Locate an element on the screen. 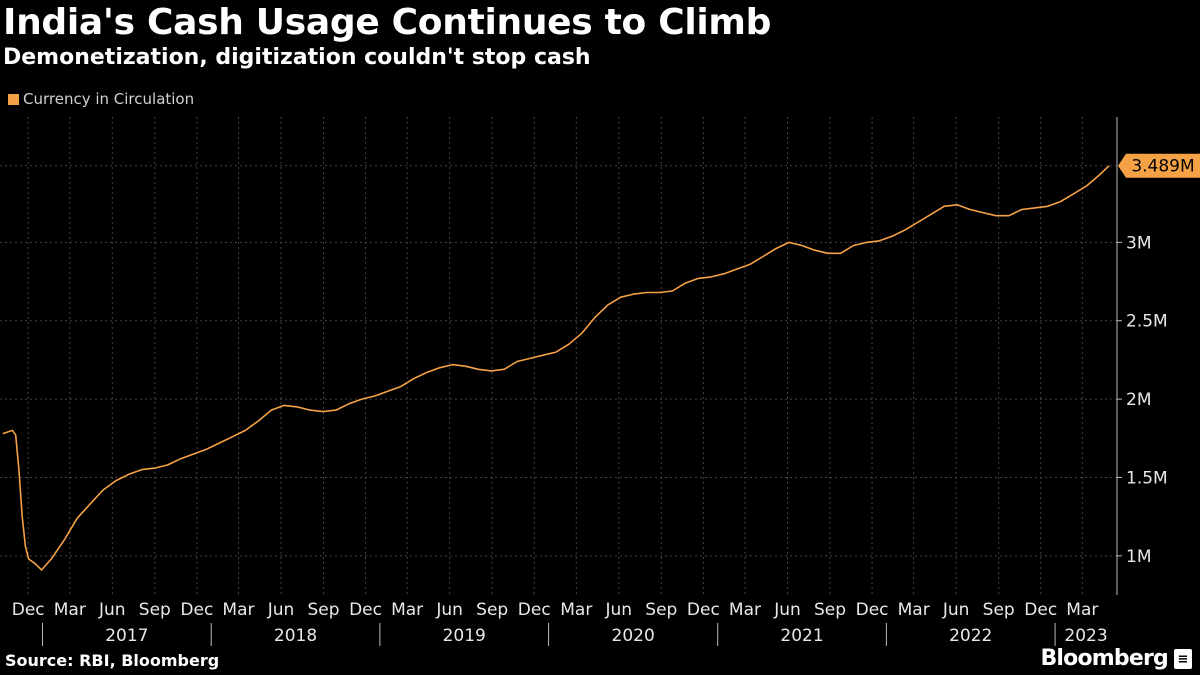 The image size is (1200, 675). y-tick-label: 2M is located at coordinates (1138, 400).